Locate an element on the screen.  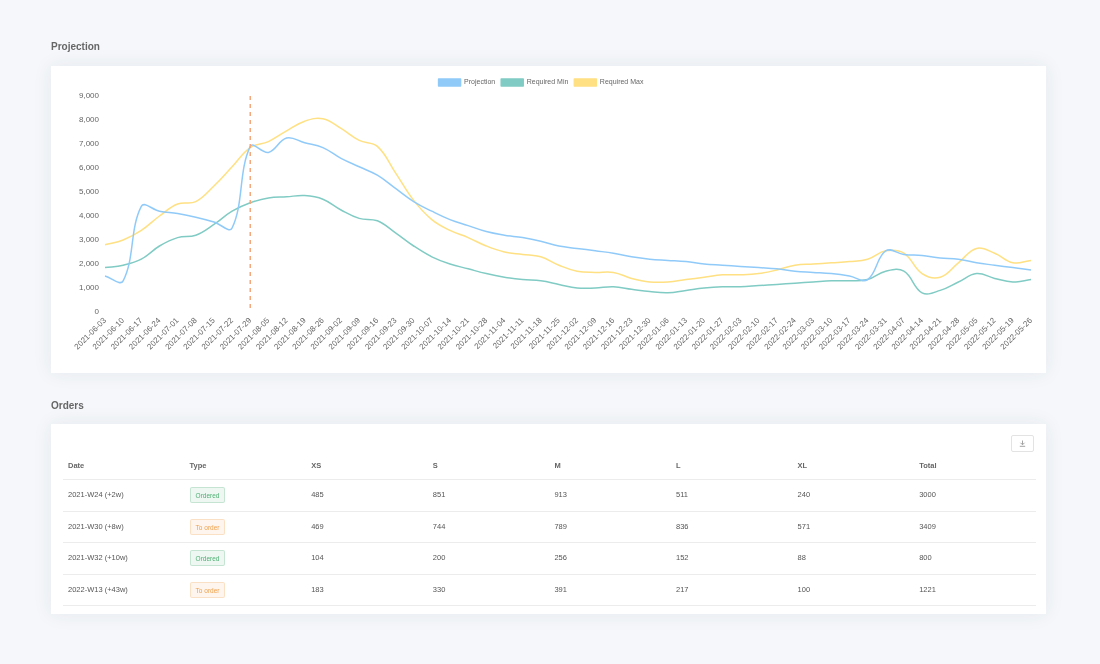
y-tick-label: 6,000 is located at coordinates (89, 168).